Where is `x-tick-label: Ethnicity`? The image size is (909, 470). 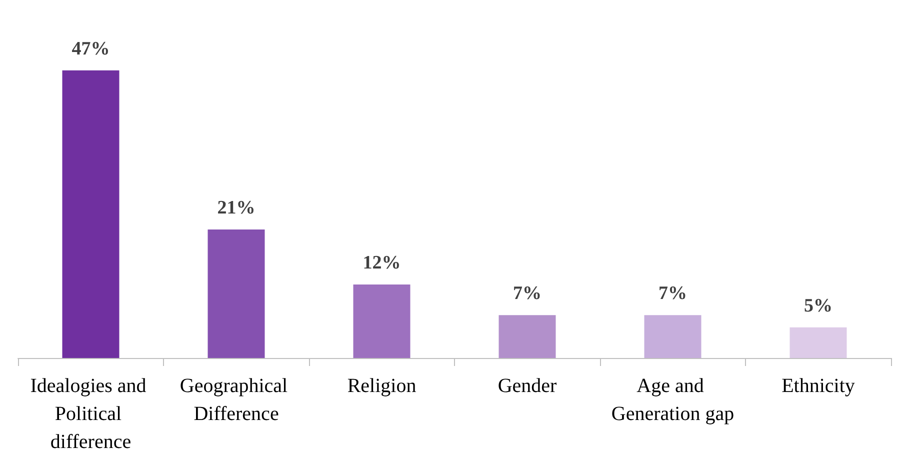
x-tick-label: Ethnicity is located at coordinates (818, 386).